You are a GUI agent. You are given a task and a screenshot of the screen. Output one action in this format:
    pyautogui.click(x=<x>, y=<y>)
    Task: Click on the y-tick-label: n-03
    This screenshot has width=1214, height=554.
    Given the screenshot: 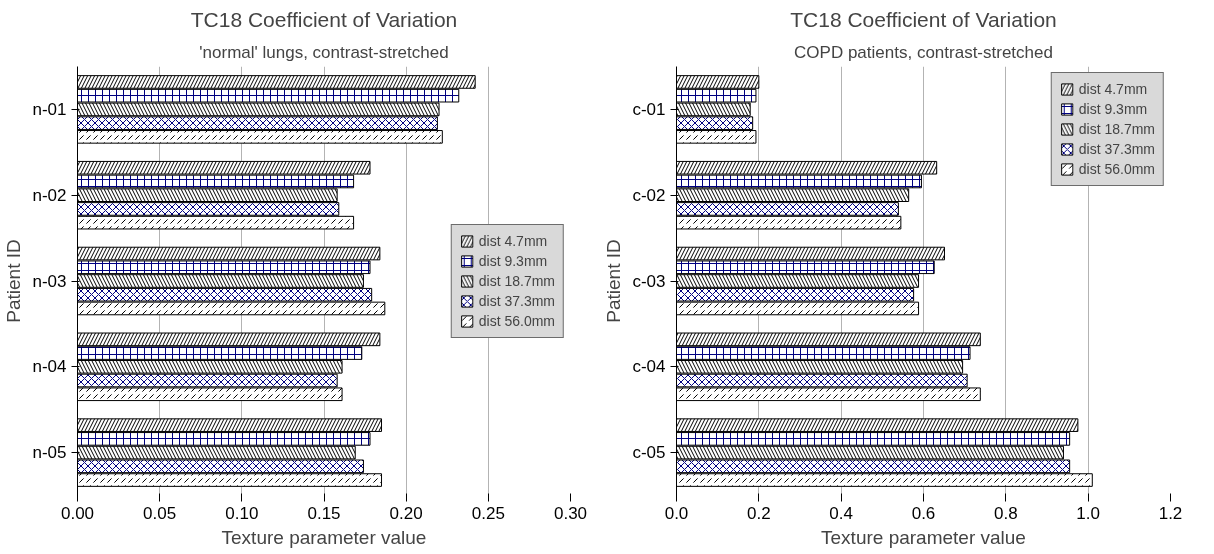 What is the action you would take?
    pyautogui.click(x=49, y=281)
    